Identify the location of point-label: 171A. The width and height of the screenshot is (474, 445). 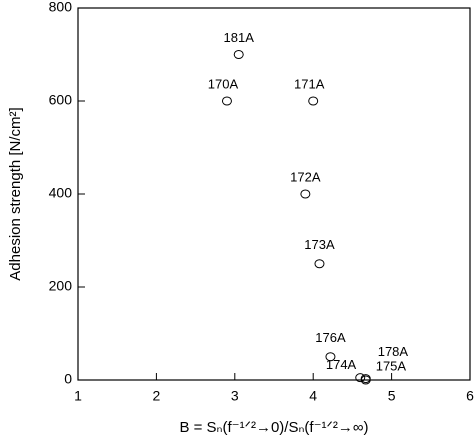
(309, 83).